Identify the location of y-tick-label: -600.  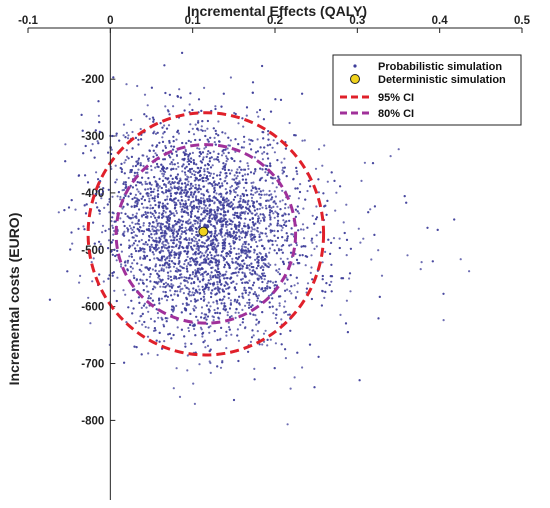
(92, 308).